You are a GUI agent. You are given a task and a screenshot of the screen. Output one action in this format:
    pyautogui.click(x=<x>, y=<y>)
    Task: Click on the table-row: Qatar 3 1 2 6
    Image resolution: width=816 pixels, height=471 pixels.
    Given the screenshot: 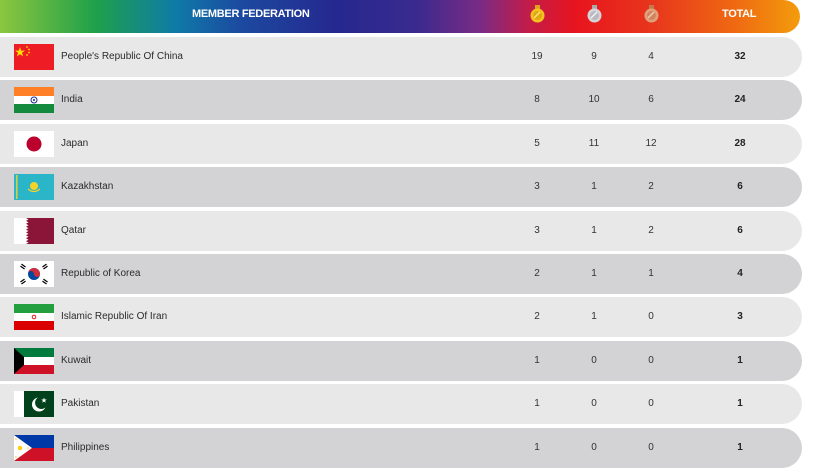 What is the action you would take?
    pyautogui.click(x=401, y=230)
    